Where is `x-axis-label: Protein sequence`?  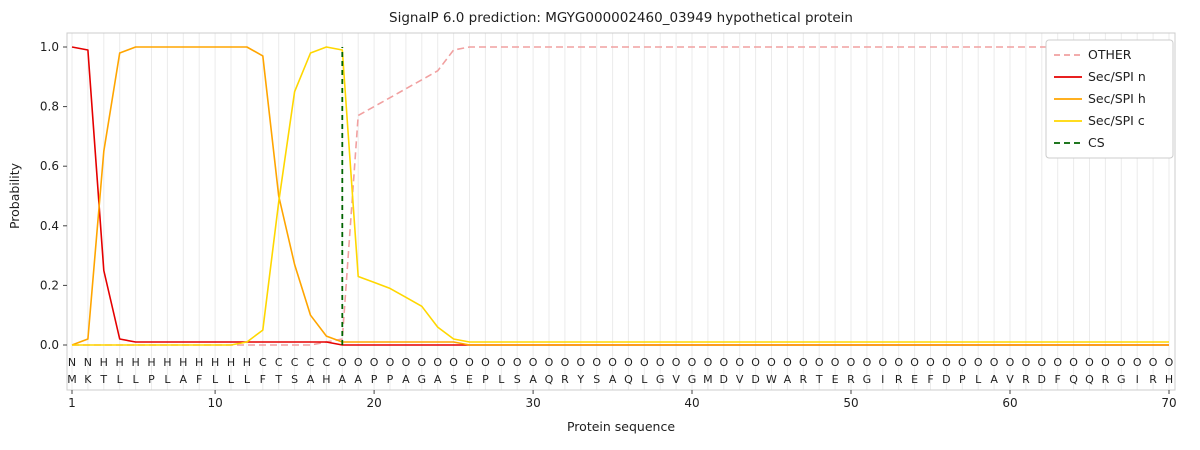 x-axis-label: Protein sequence is located at coordinates (621, 426).